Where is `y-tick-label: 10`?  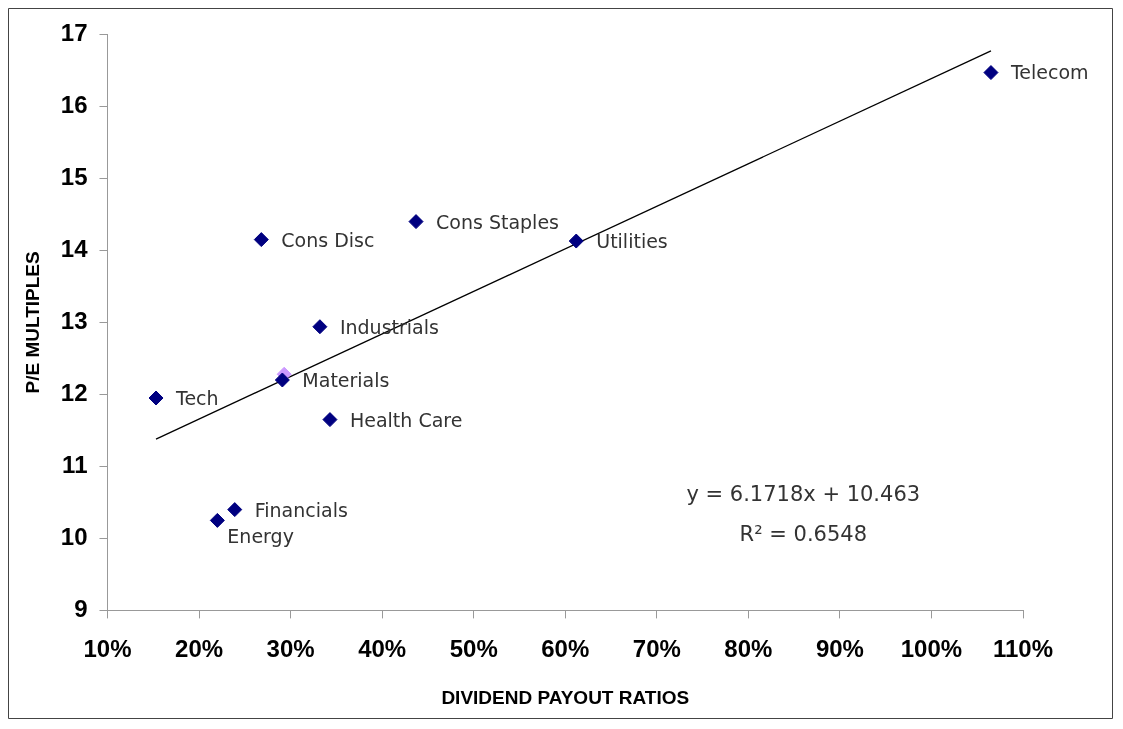
y-tick-label: 10 is located at coordinates (74, 537).